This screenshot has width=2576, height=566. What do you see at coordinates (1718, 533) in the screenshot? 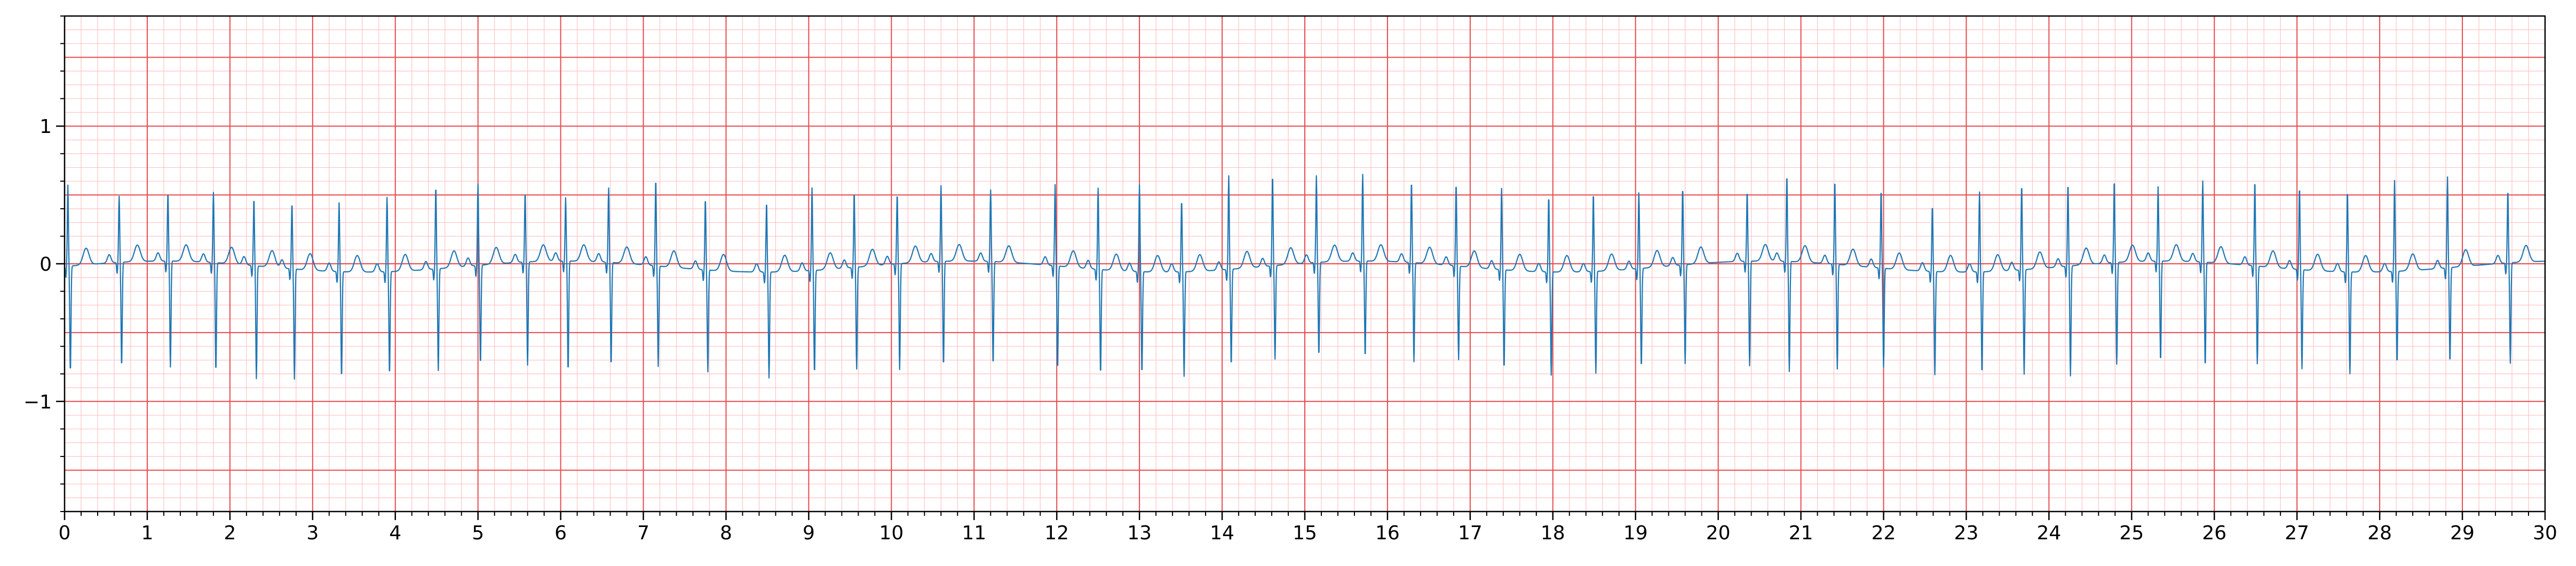
I see `x-tick-label: 20` at bounding box center [1718, 533].